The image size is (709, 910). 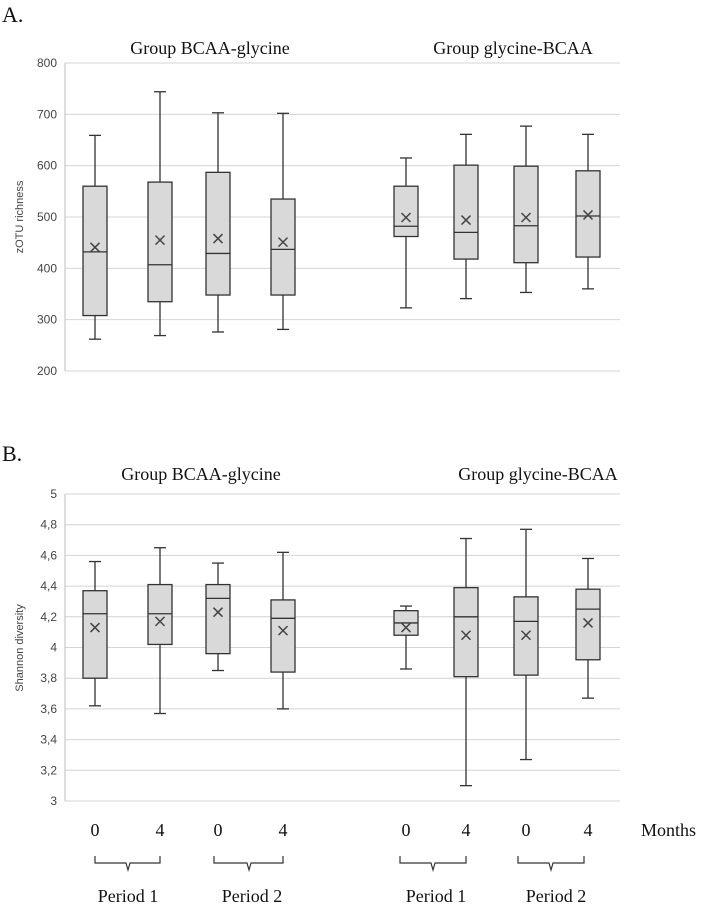 What do you see at coordinates (47, 63) in the screenshot?
I see `panel-a-y-tick-label: 800` at bounding box center [47, 63].